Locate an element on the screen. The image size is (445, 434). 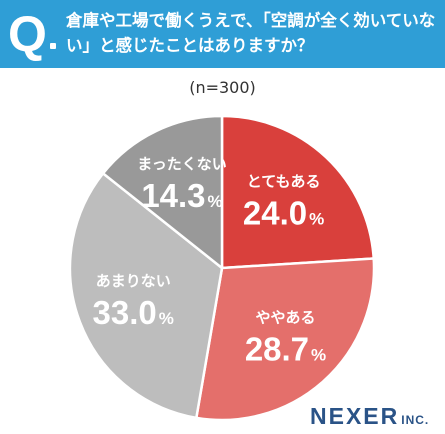
slice-value-label: 24.0% is located at coordinates (283, 212).